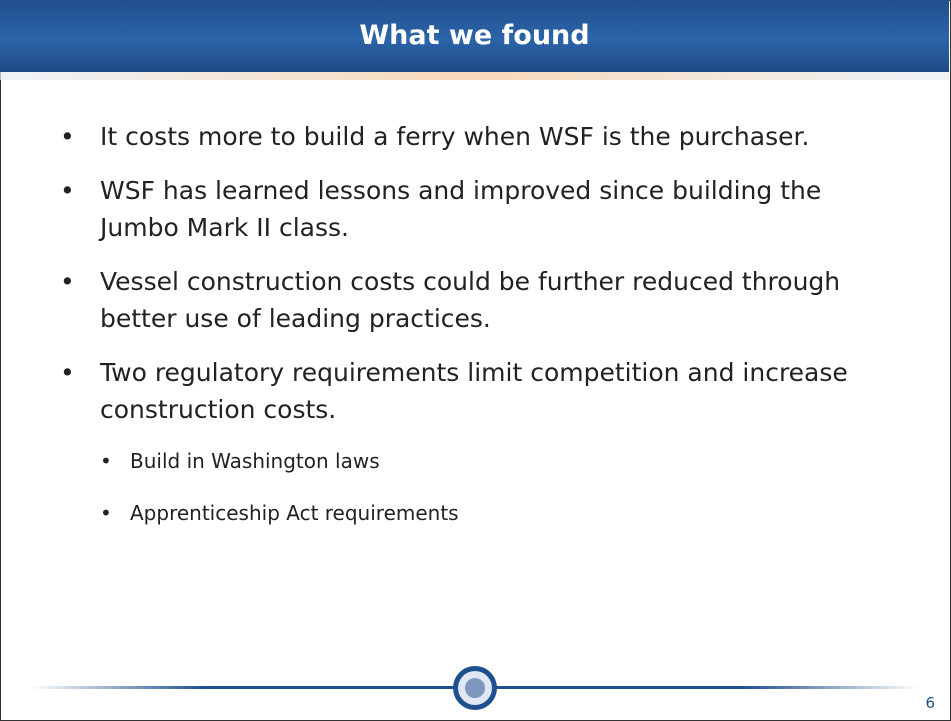 The image size is (951, 721). Describe the element at coordinates (474, 76) in the screenshot. I see `header-shadow` at that location.